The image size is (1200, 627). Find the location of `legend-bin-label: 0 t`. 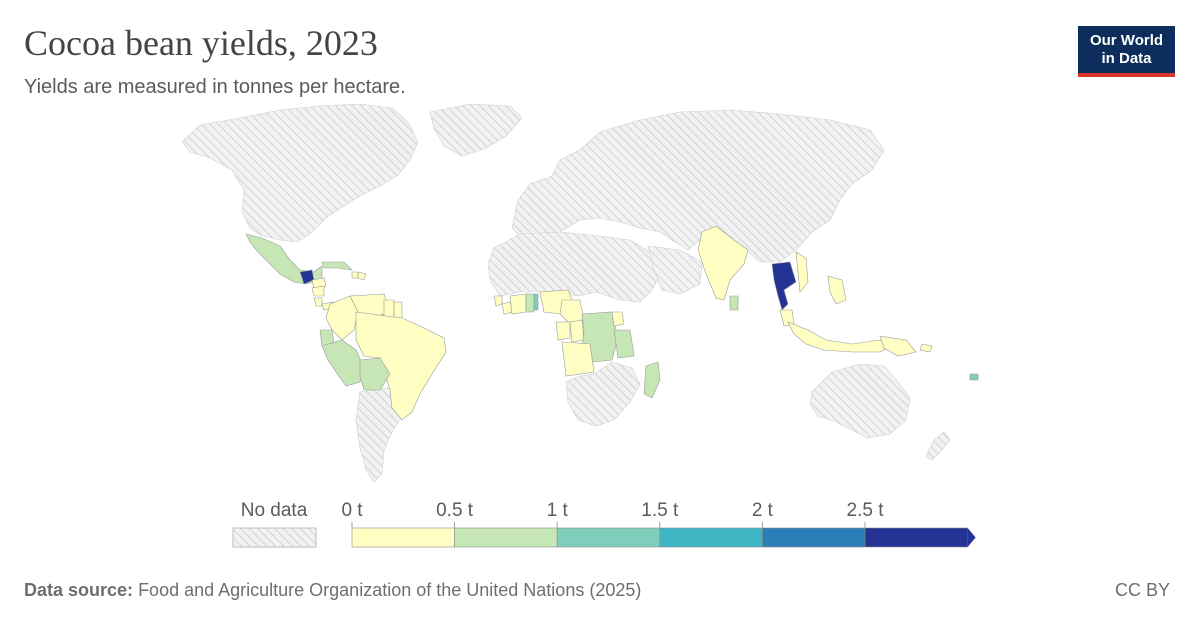

legend-bin-label: 0 t is located at coordinates (352, 510).